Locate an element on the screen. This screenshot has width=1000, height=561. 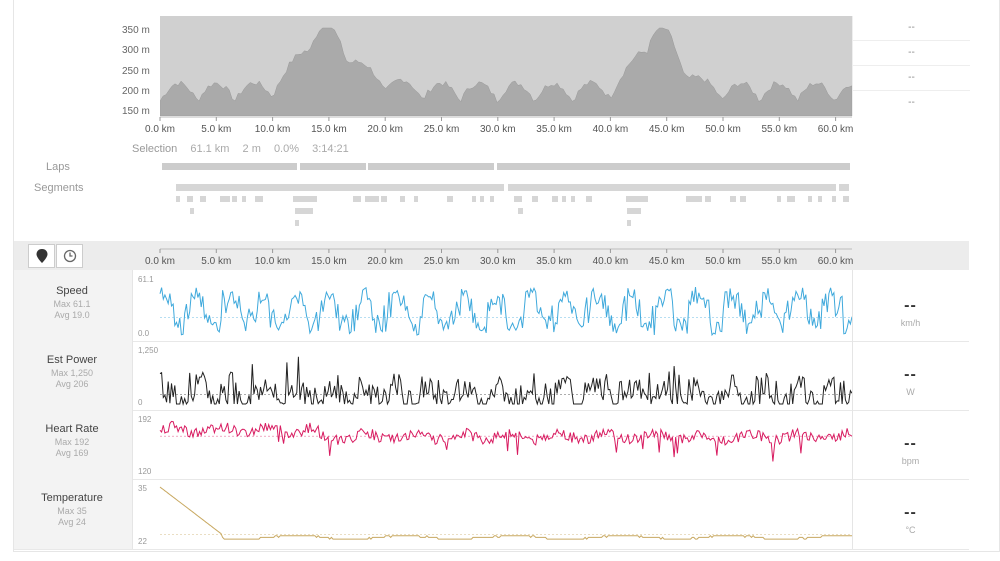
stream-chart: 1,250 0 is located at coordinates (492, 375).